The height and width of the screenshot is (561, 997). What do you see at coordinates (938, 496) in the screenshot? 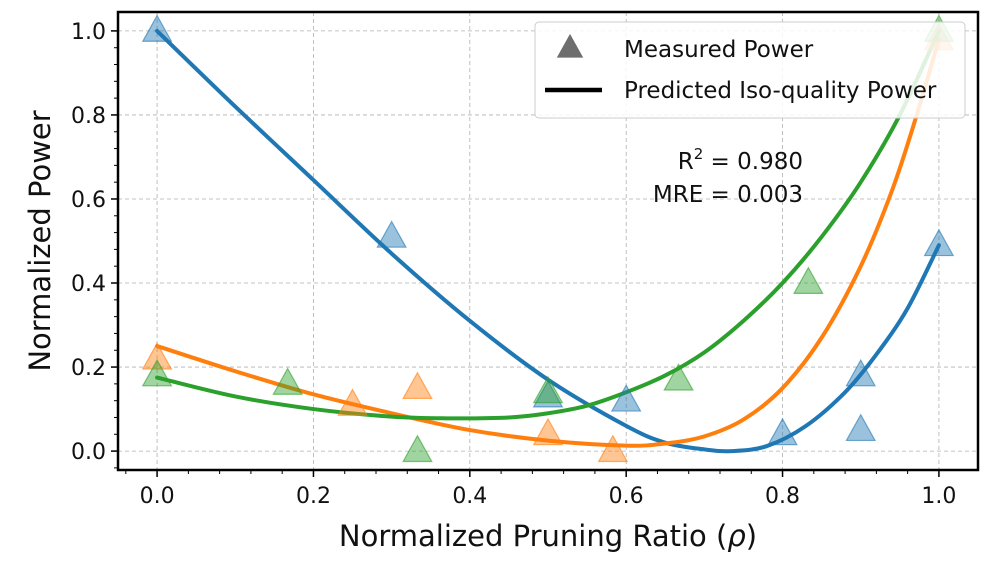
I see `x-tick-label: 1.0` at bounding box center [938, 496].